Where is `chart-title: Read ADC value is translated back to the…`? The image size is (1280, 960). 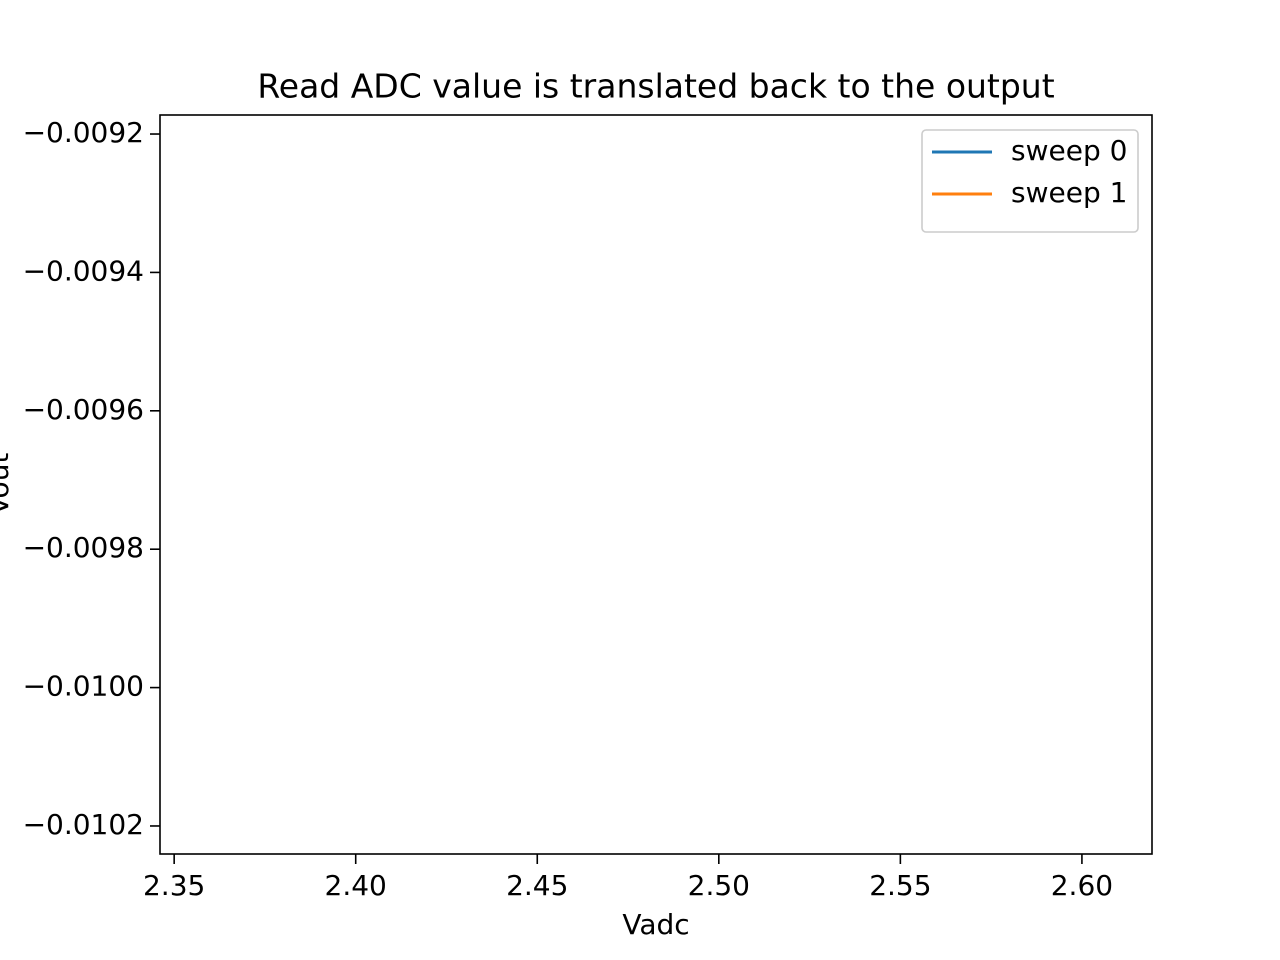 chart-title: Read ADC value is translated back to the… is located at coordinates (655, 86).